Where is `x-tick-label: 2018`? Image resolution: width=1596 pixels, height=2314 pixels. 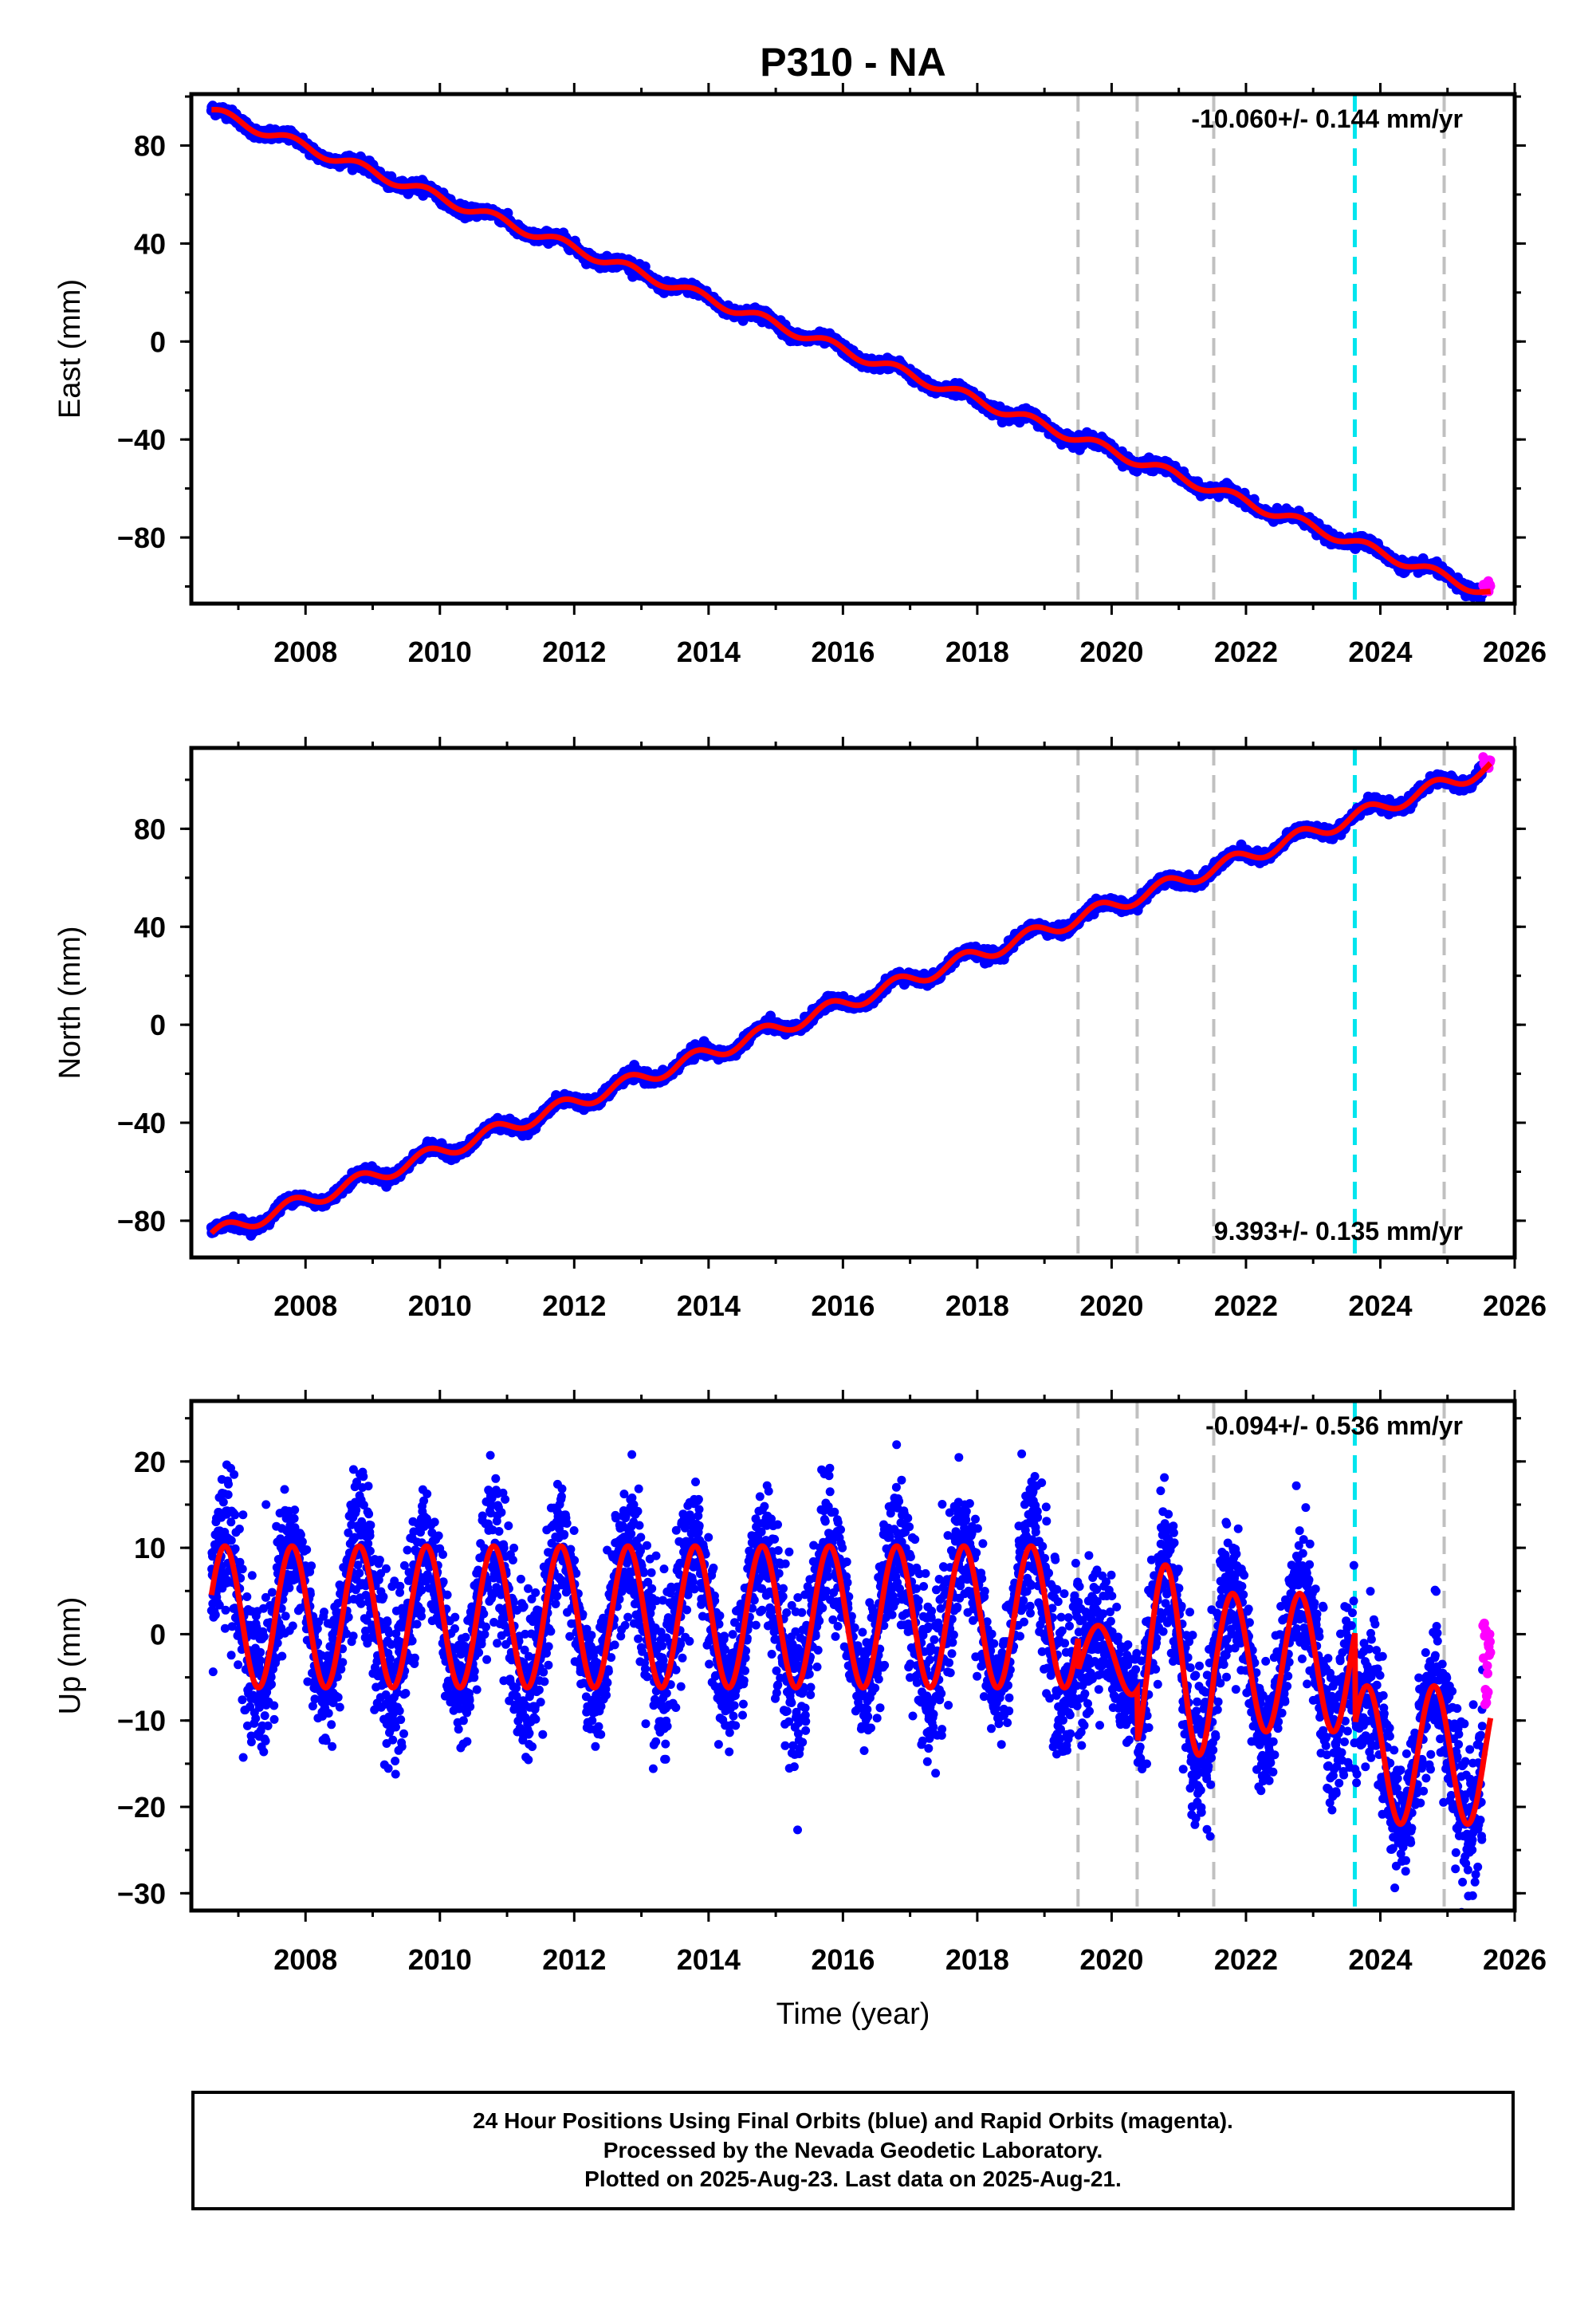 x-tick-label: 2018 is located at coordinates (977, 652).